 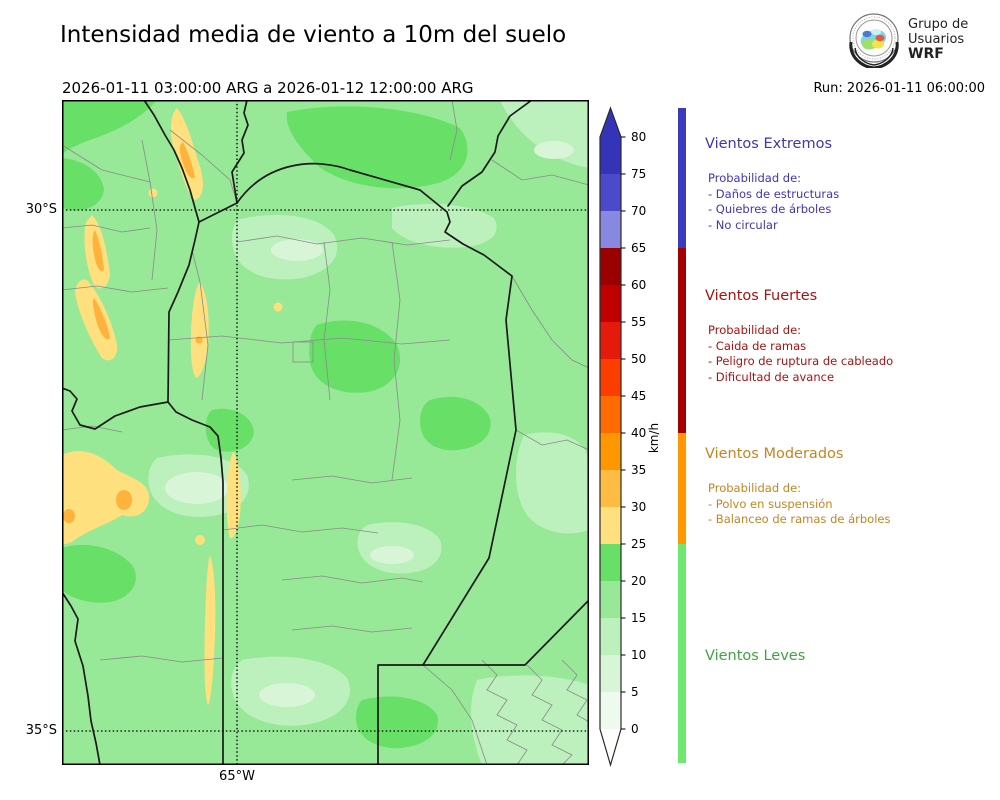 What do you see at coordinates (938, 24) in the screenshot?
I see `logo-line1: Grupo de` at bounding box center [938, 24].